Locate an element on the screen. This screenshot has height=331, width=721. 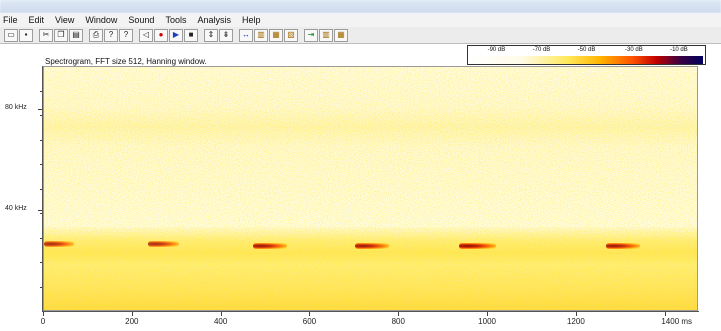
power-spectrum-icon: ▦ is located at coordinates (276, 34).